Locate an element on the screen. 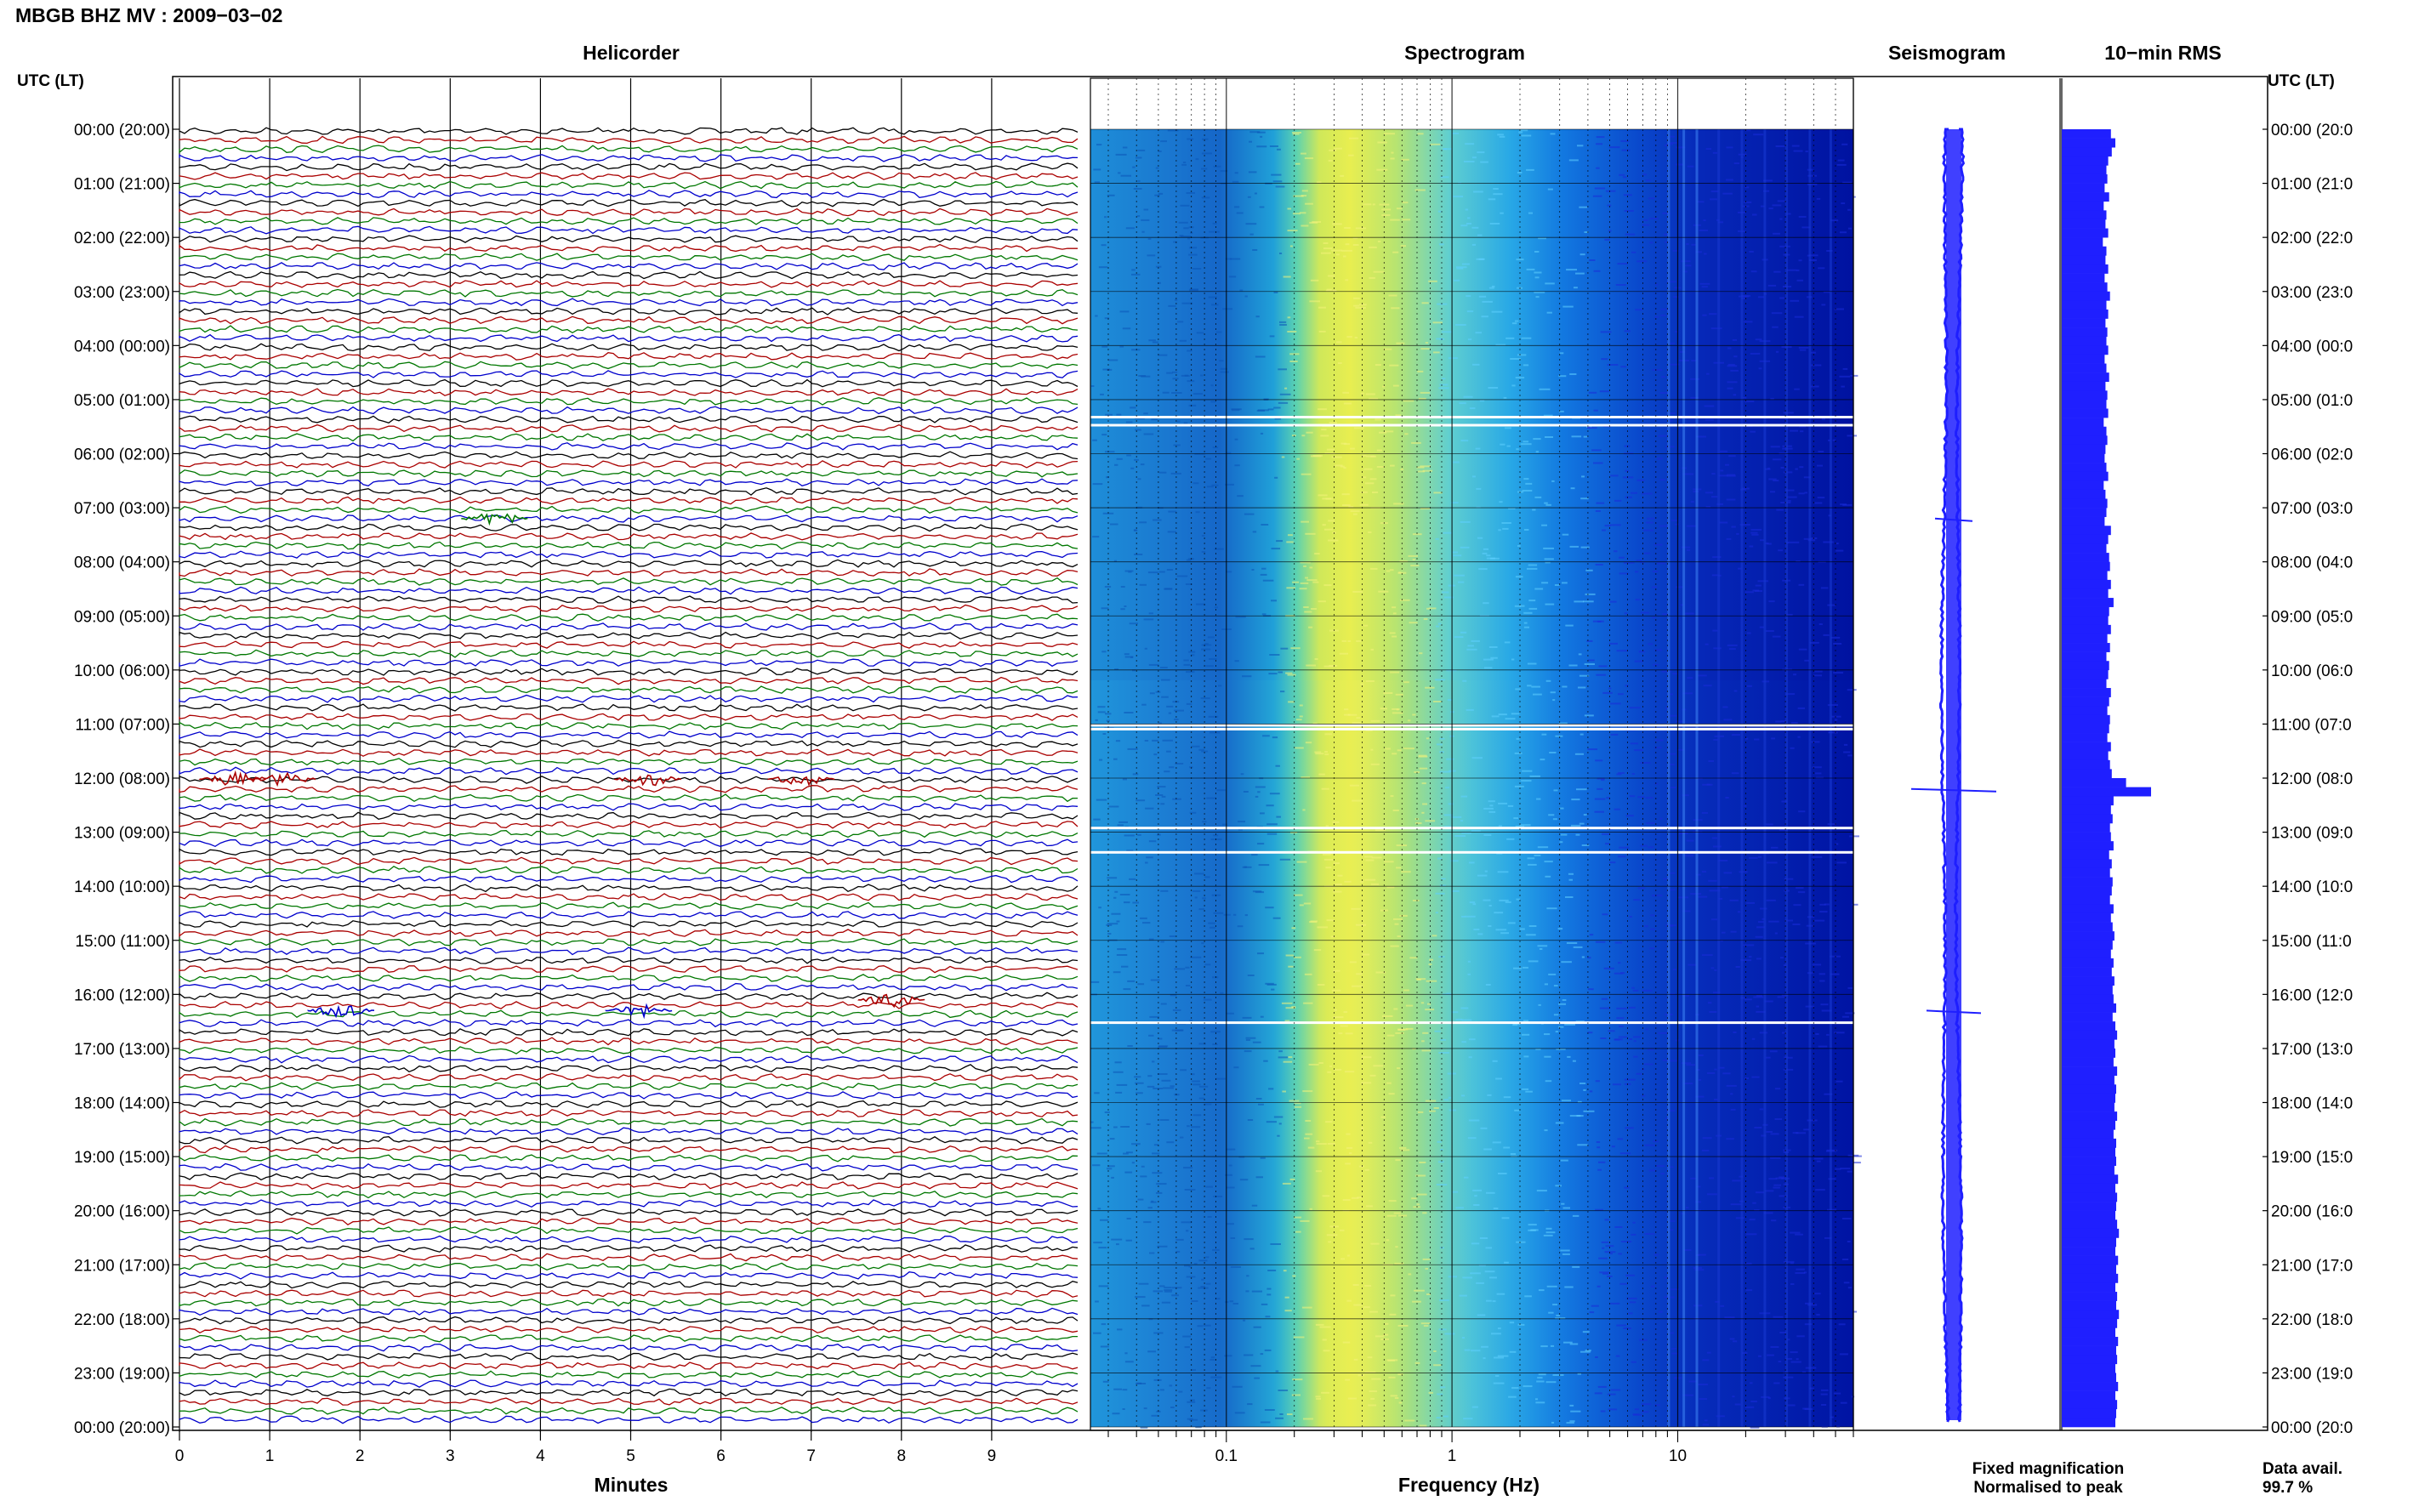 The width and height of the screenshot is (2419, 1512). seismogram-envelope-left is located at coordinates (1944, 775).